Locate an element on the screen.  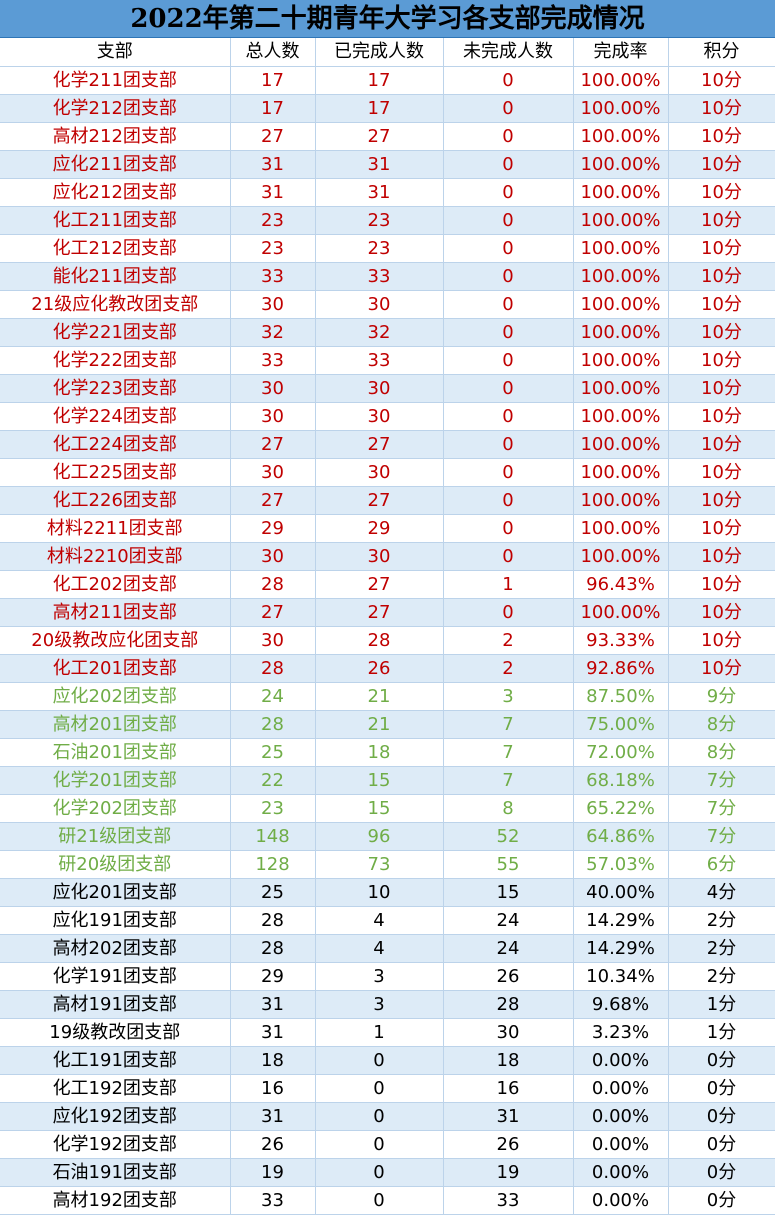
branch-cell: 化工212团支部 is located at coordinates (115, 248).